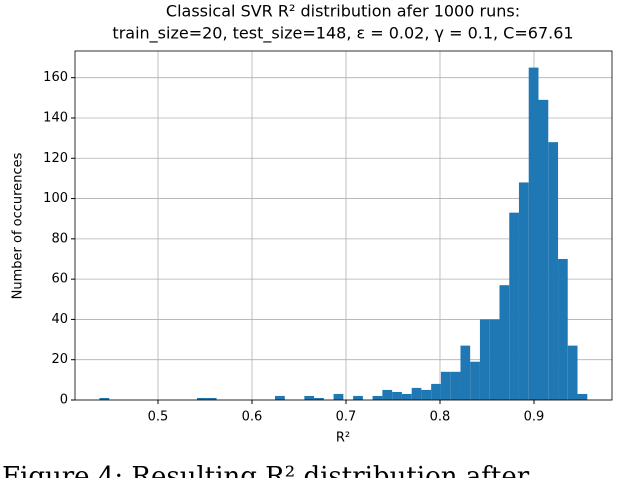  What do you see at coordinates (252, 417) in the screenshot?
I see `x-tick-label: 0.6` at bounding box center [252, 417].